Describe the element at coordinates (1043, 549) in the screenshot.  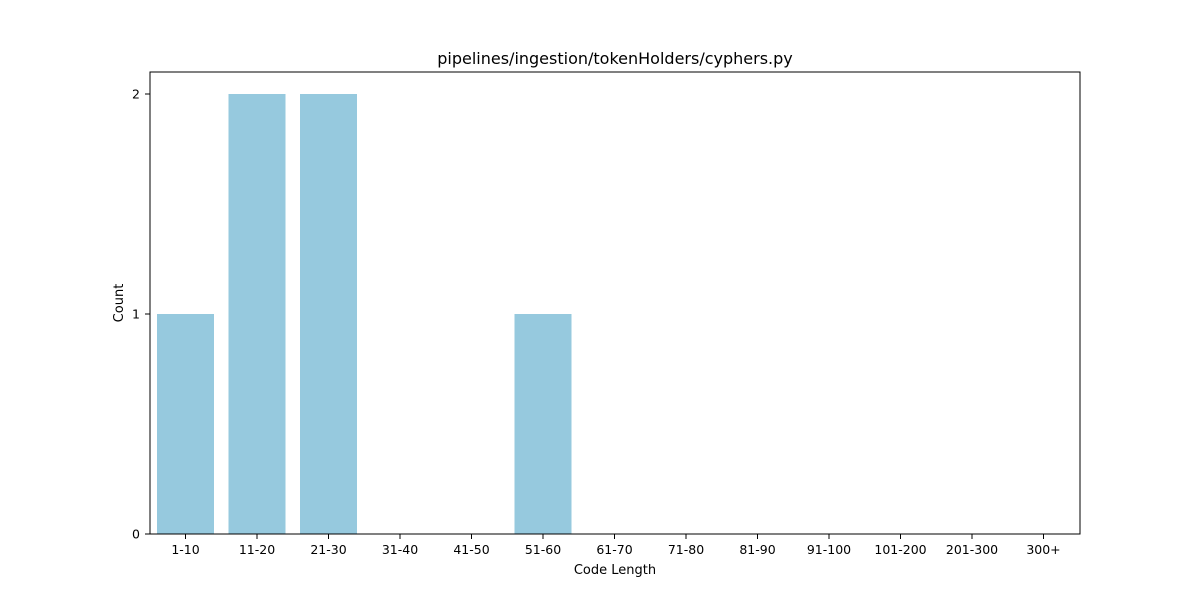
I see `x-tick-label: 300+` at that location.